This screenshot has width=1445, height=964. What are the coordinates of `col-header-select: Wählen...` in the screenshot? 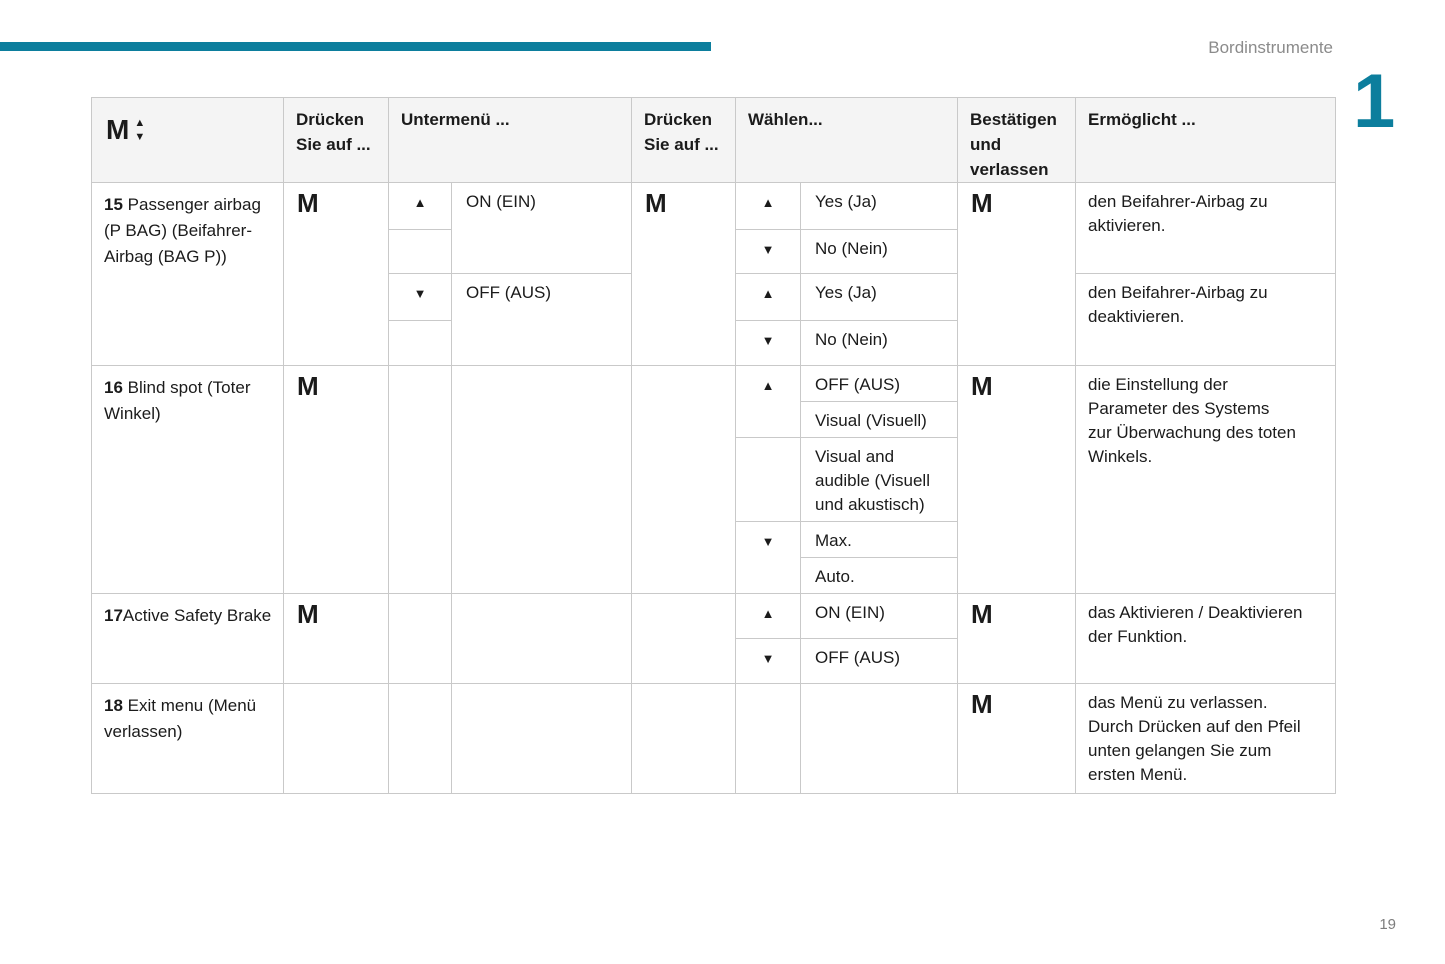 It's located at (846, 140).